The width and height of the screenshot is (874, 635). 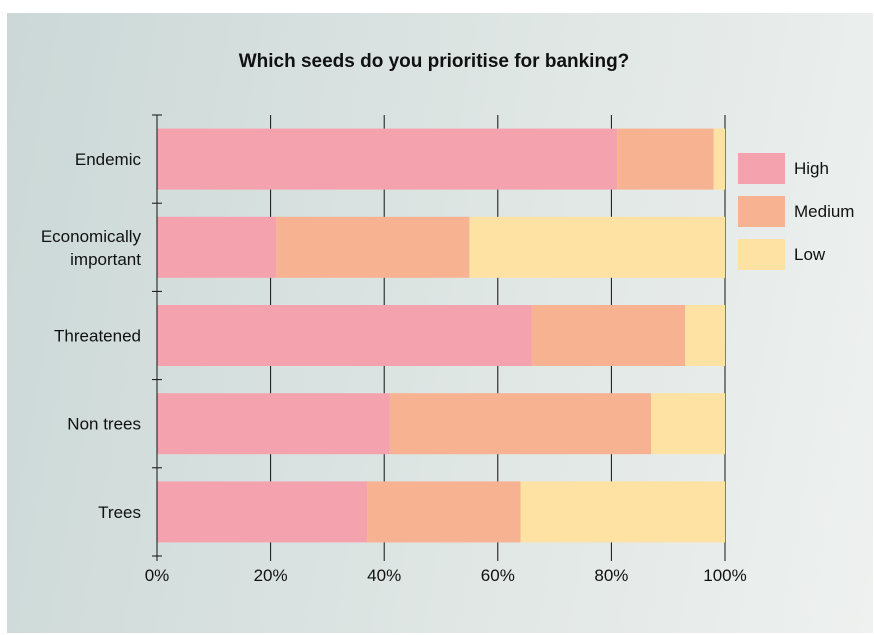 What do you see at coordinates (444, 512) in the screenshot?
I see `bar-medium-trees` at bounding box center [444, 512].